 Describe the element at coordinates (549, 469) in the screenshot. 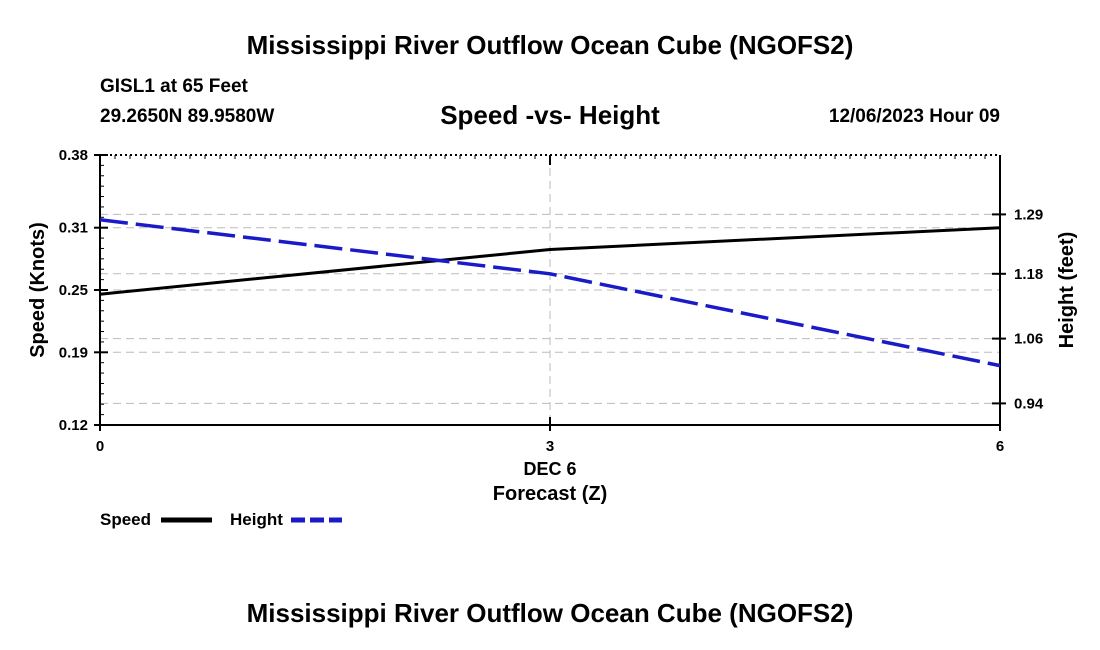

I see `x-axis-date-label: DEC 6` at that location.